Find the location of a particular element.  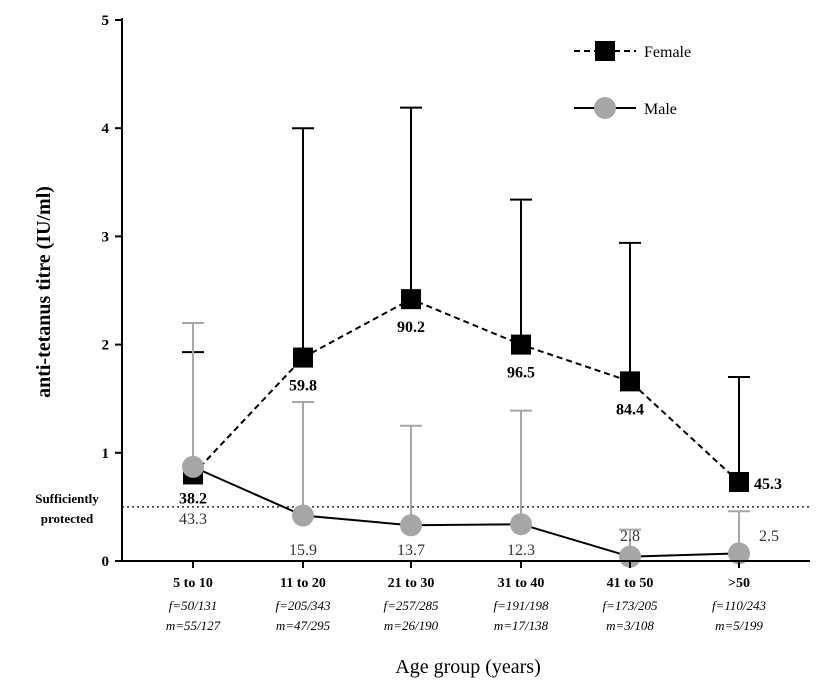

female-data-label: 84.4 is located at coordinates (630, 409).